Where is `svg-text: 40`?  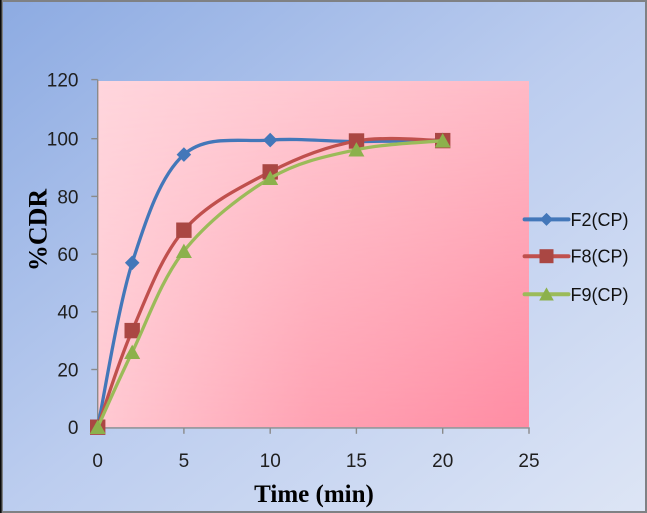 svg-text: 40 is located at coordinates (67, 313).